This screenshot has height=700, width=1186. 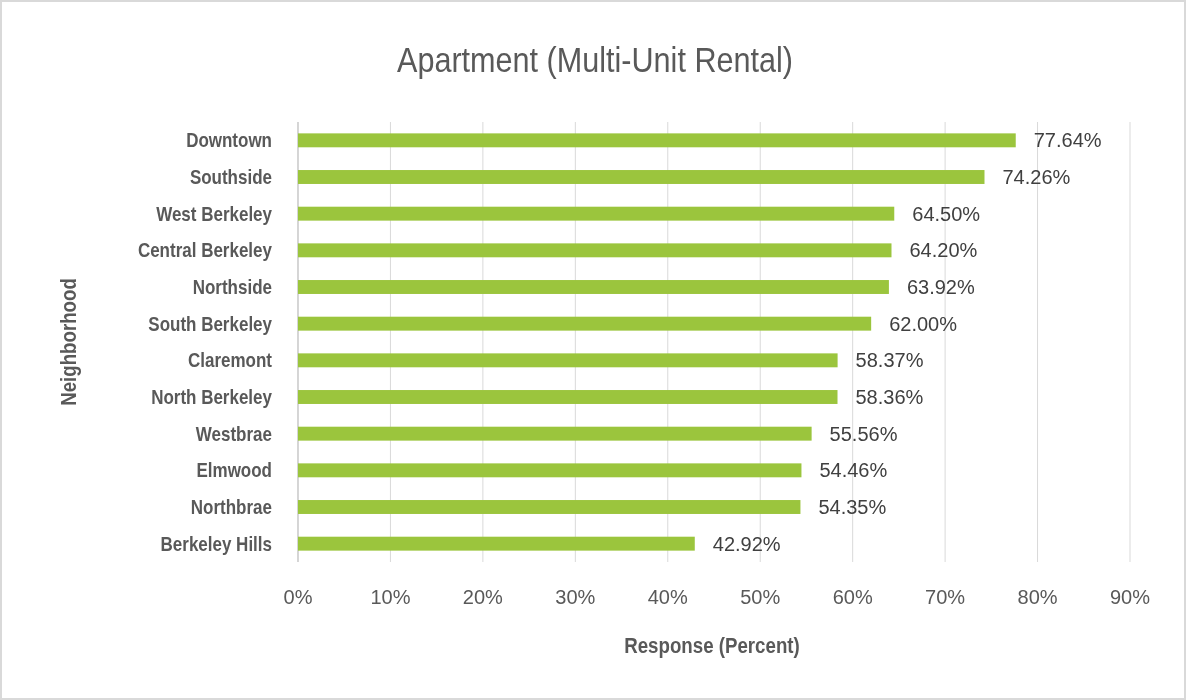 What do you see at coordinates (852, 597) in the screenshot?
I see `x-tick-label: 60%` at bounding box center [852, 597].